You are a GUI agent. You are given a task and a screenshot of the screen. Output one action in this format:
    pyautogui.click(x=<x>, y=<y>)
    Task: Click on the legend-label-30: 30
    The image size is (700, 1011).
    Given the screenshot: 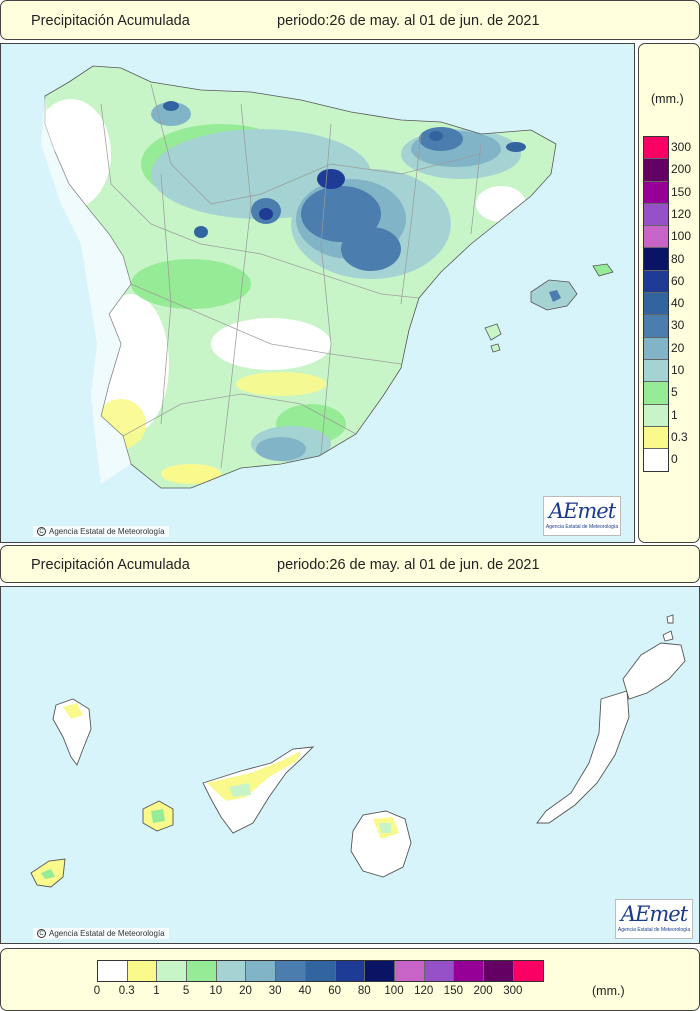 What is the action you would take?
    pyautogui.click(x=678, y=325)
    